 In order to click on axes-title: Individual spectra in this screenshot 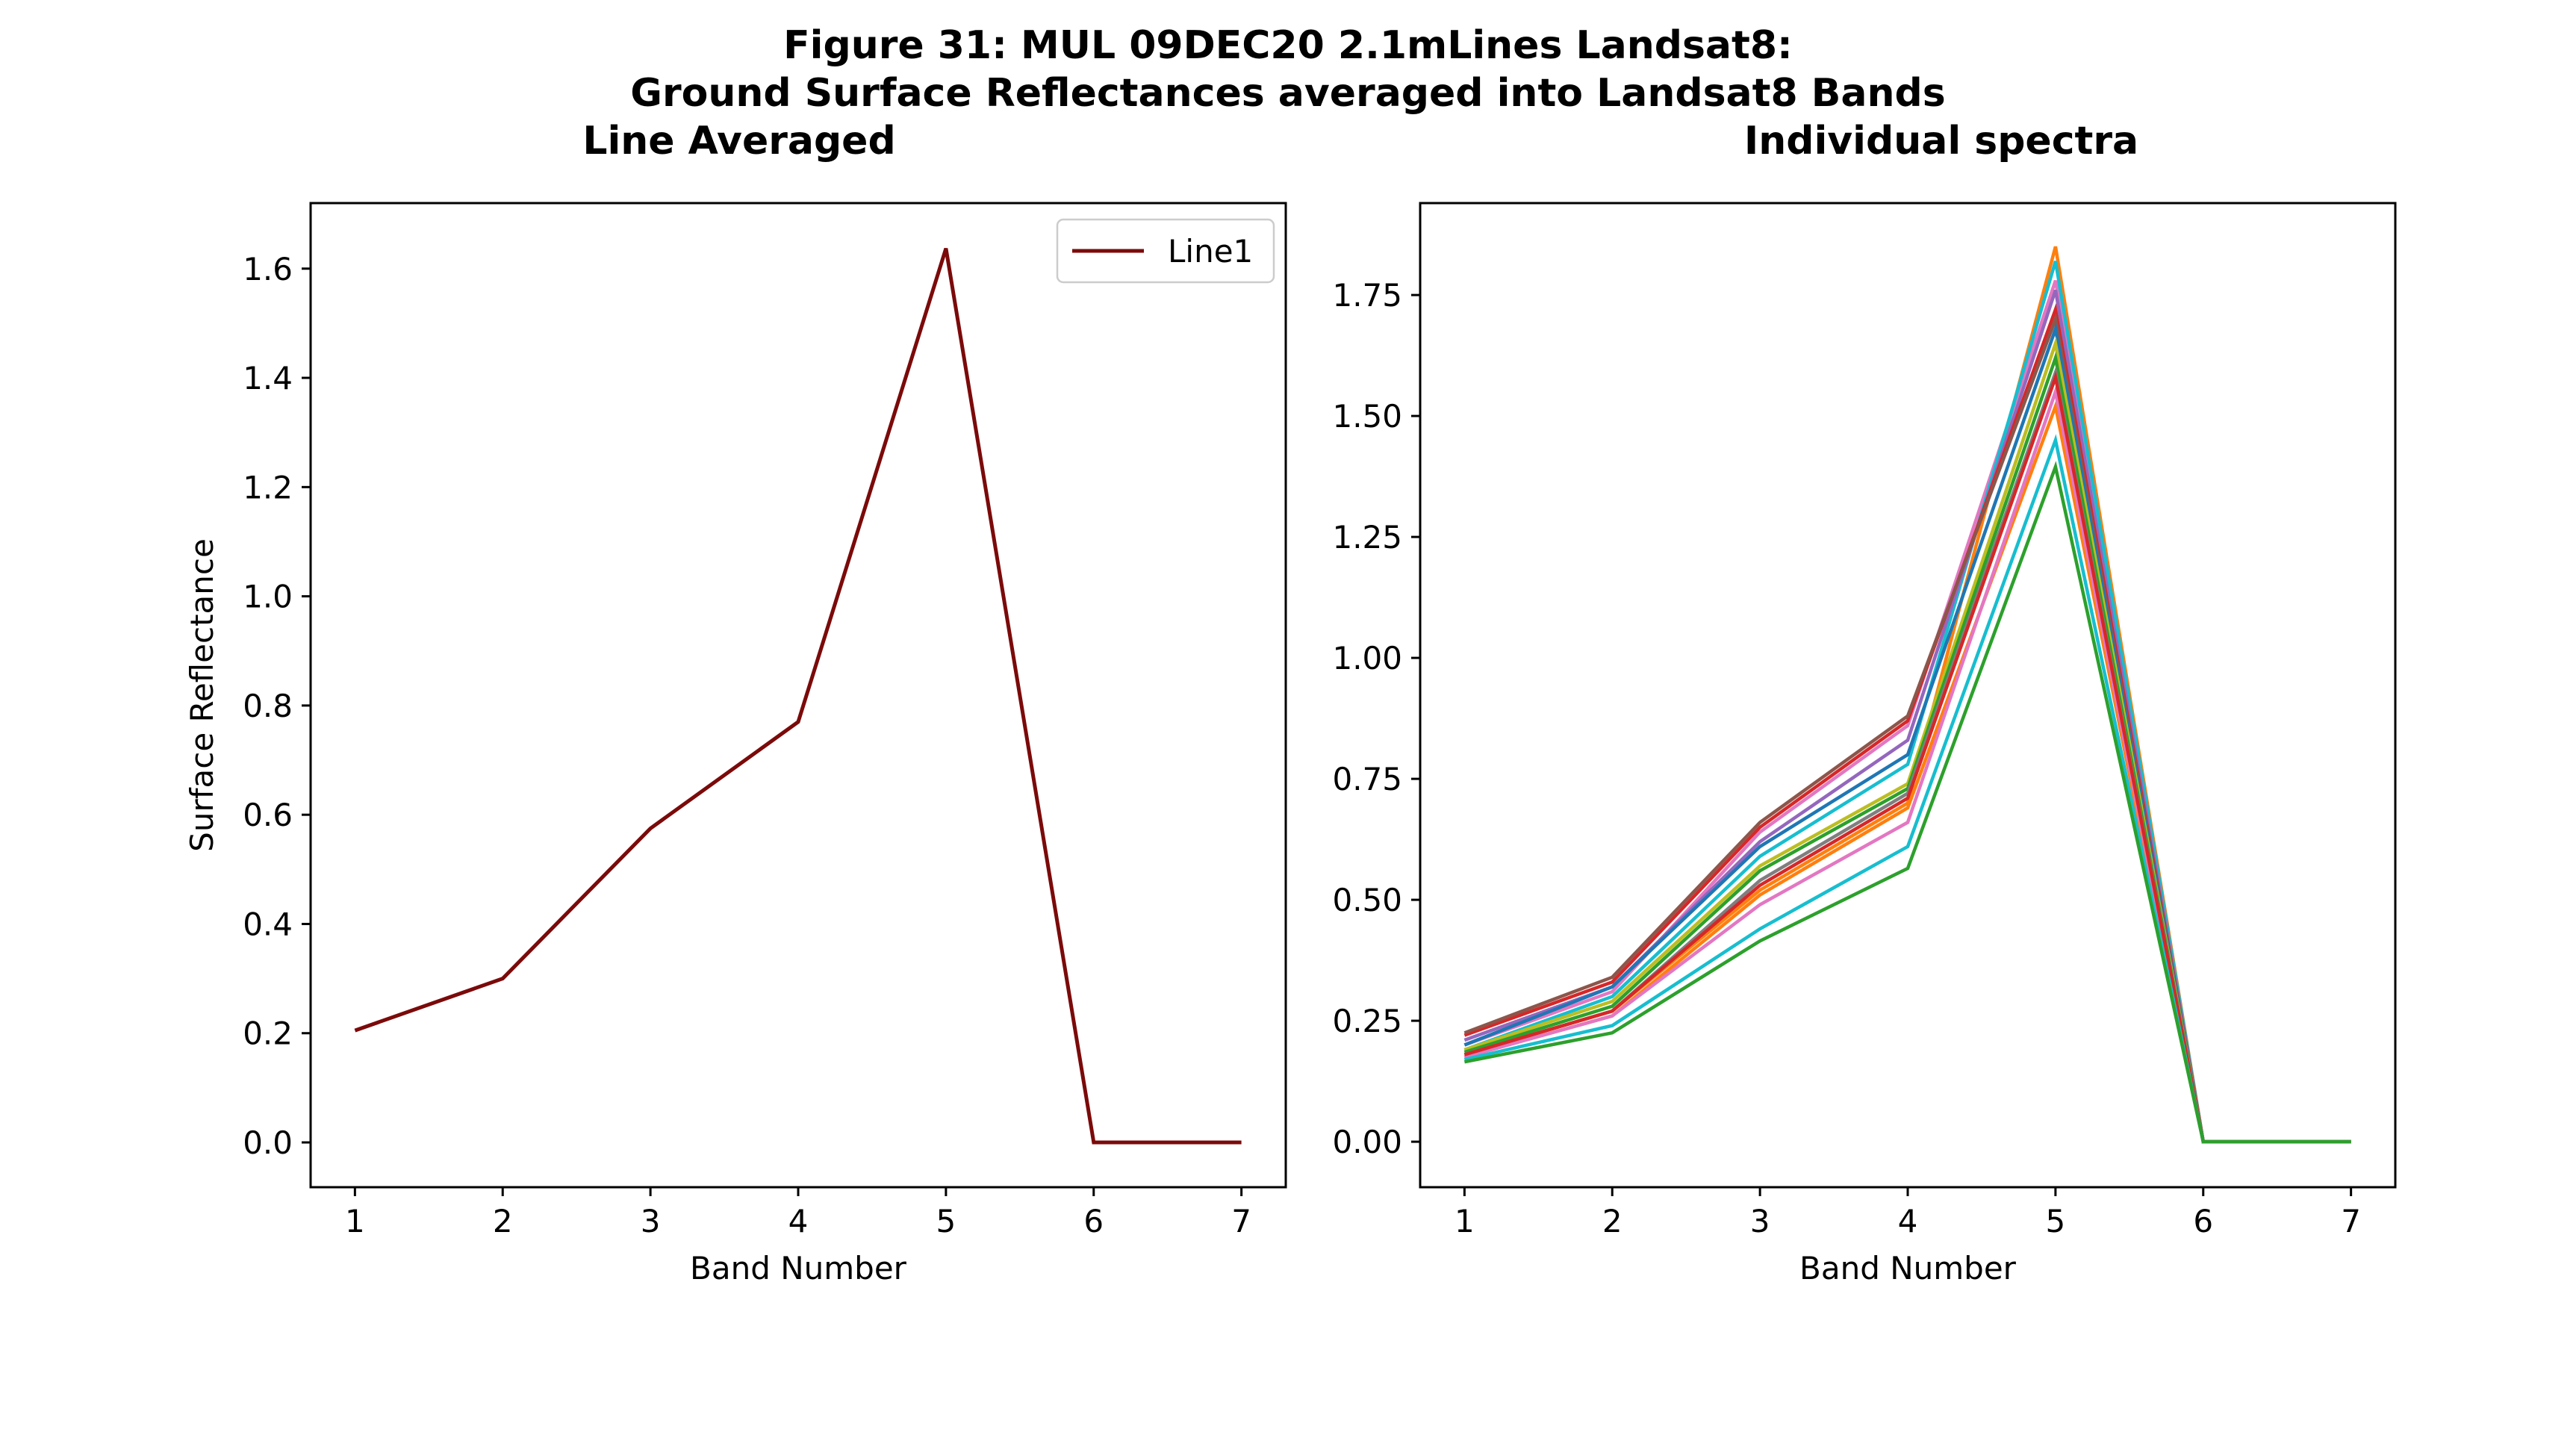, I will do `click(1941, 141)`.